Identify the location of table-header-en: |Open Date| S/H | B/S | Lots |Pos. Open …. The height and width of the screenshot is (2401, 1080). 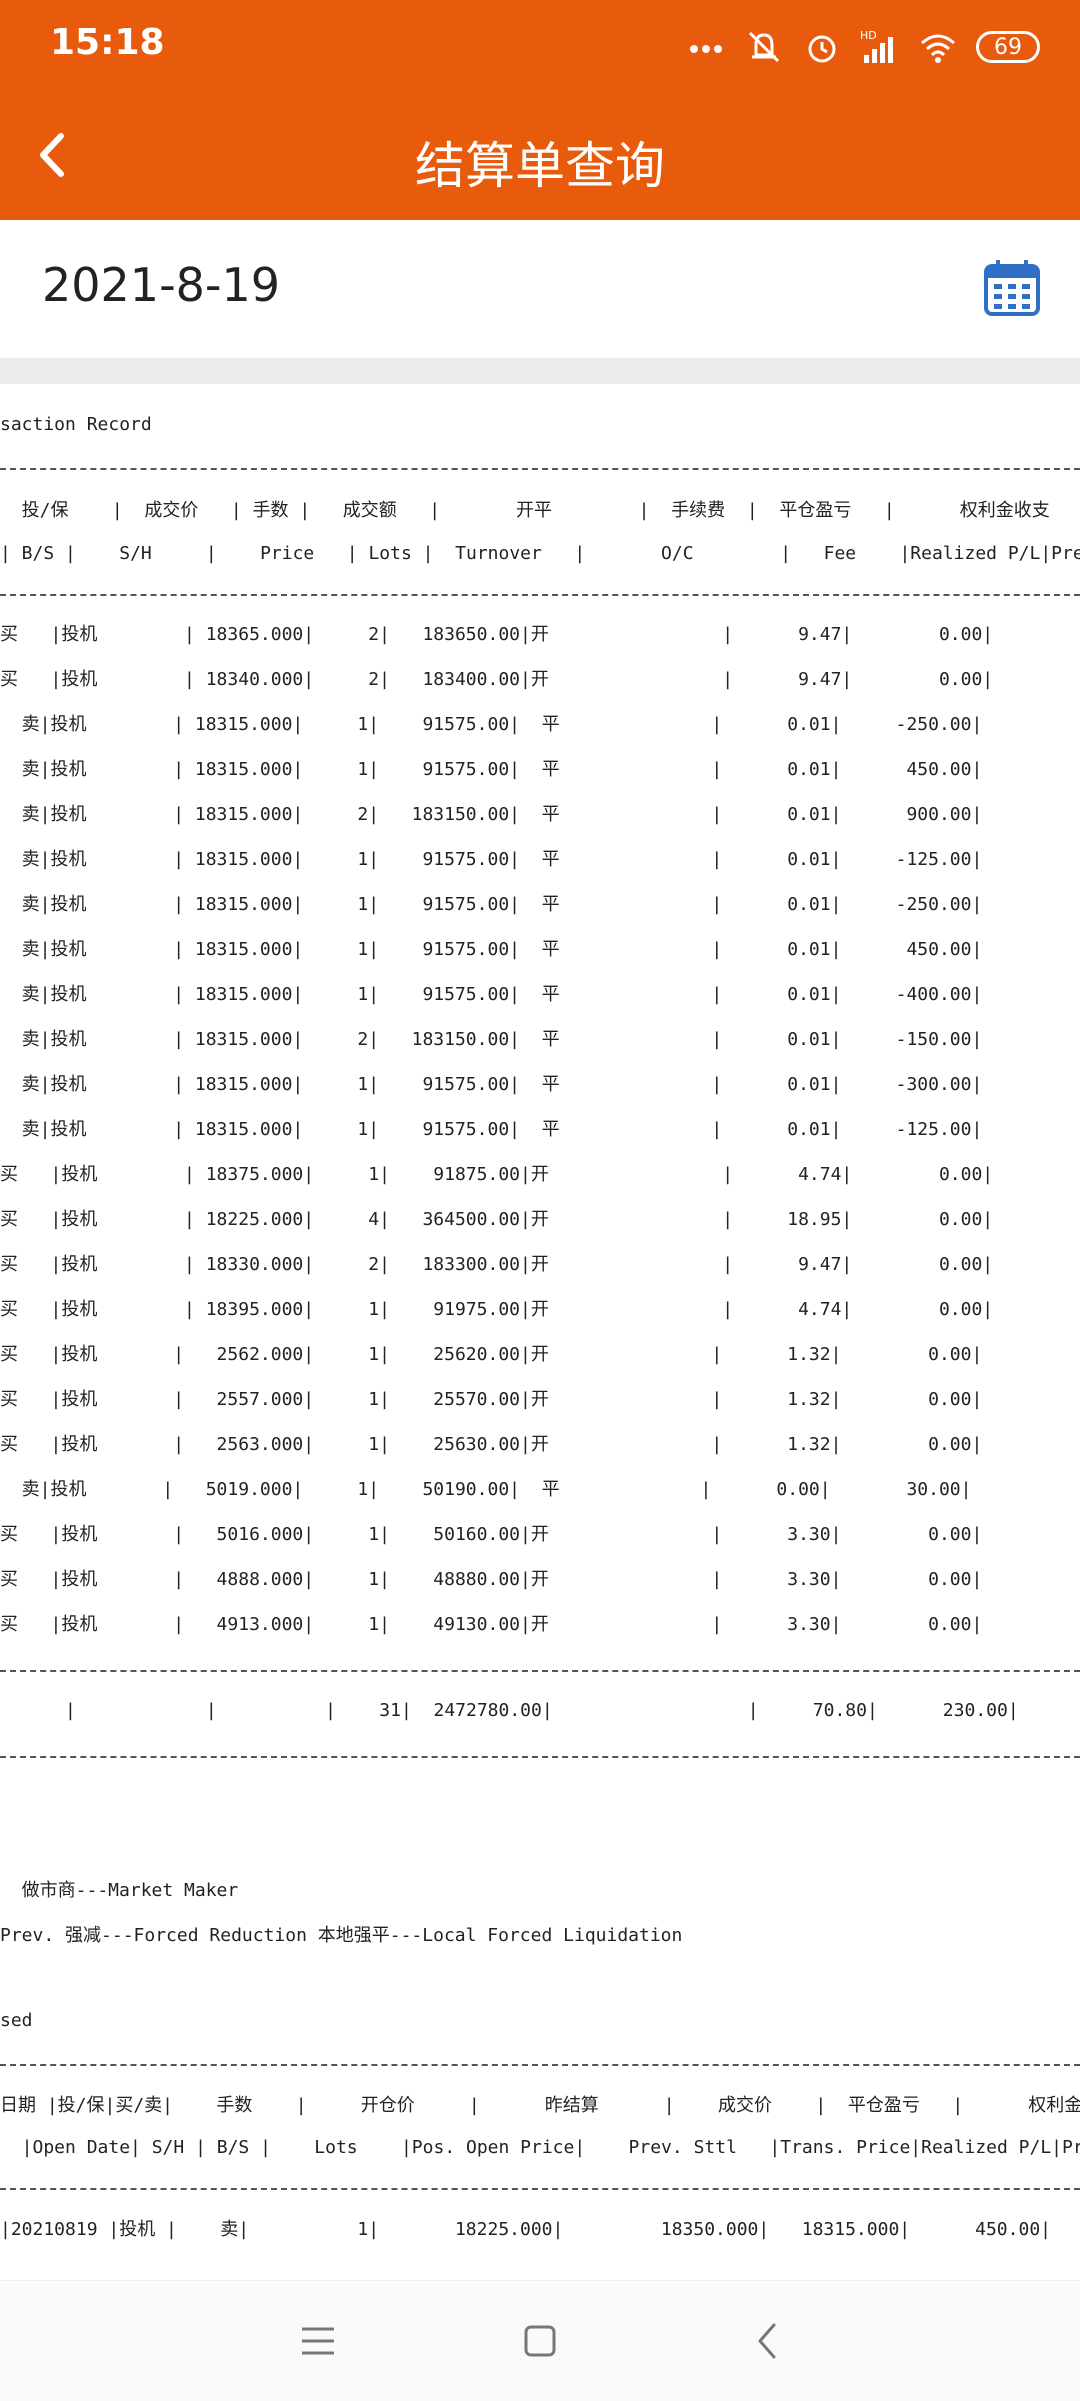
(540, 2147).